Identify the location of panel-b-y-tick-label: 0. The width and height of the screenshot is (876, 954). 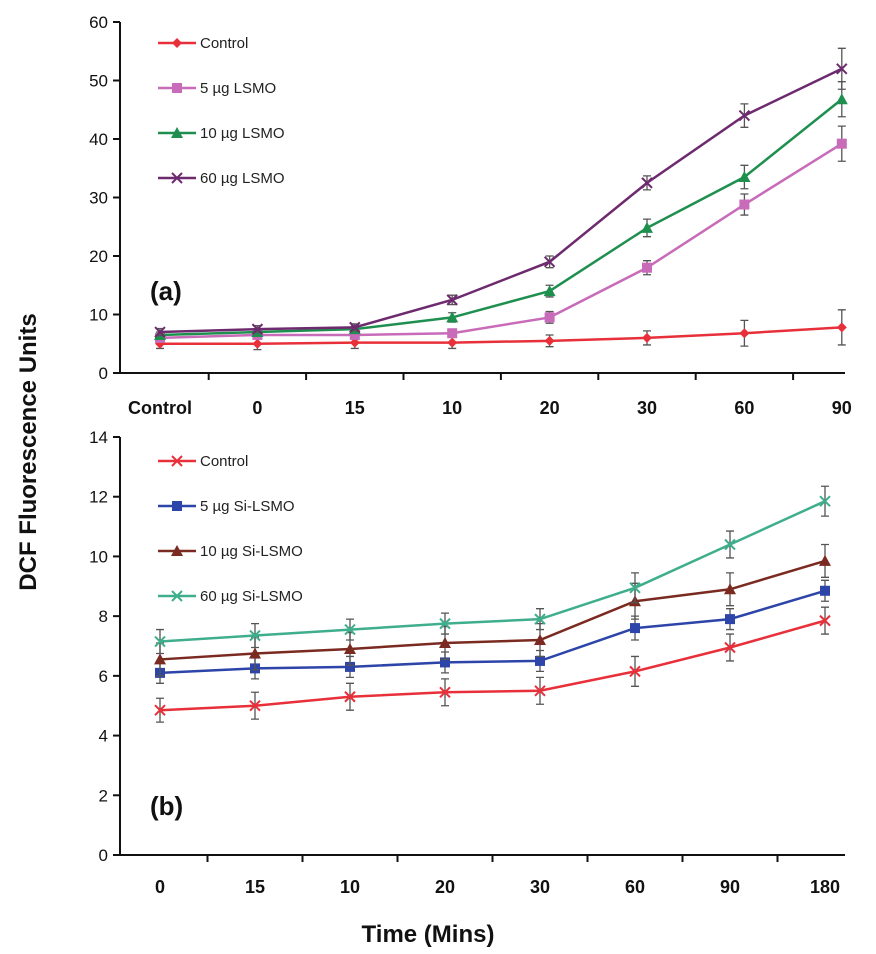
(103, 855).